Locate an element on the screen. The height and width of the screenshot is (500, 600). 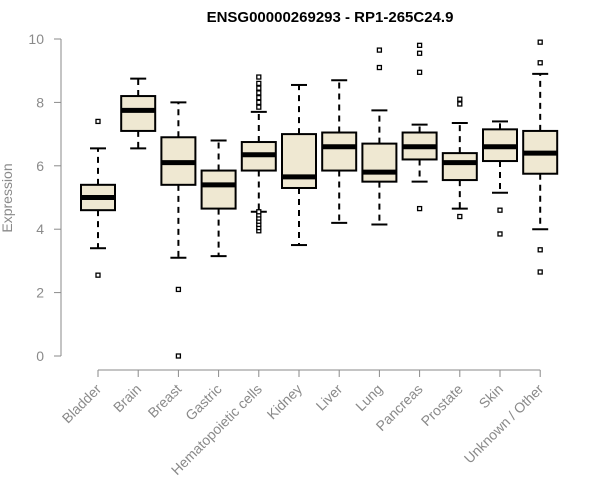
chart-title: ENSG00000269293 - RP1-265C24.9 is located at coordinates (330, 17).